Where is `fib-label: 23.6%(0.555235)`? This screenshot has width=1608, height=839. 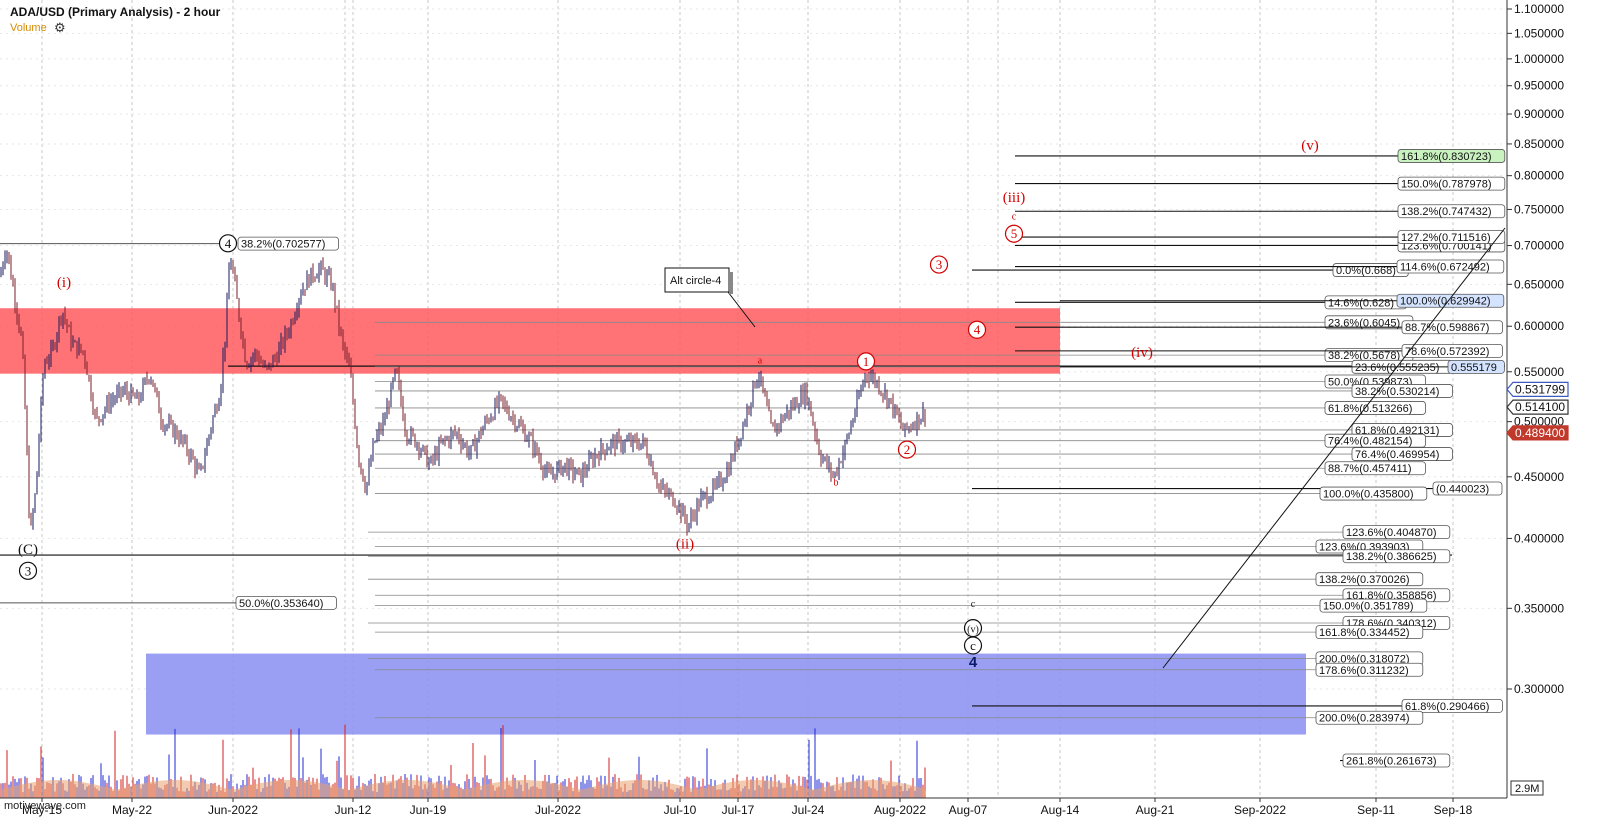
fib-label: 23.6%(0.555235) is located at coordinates (1397, 368).